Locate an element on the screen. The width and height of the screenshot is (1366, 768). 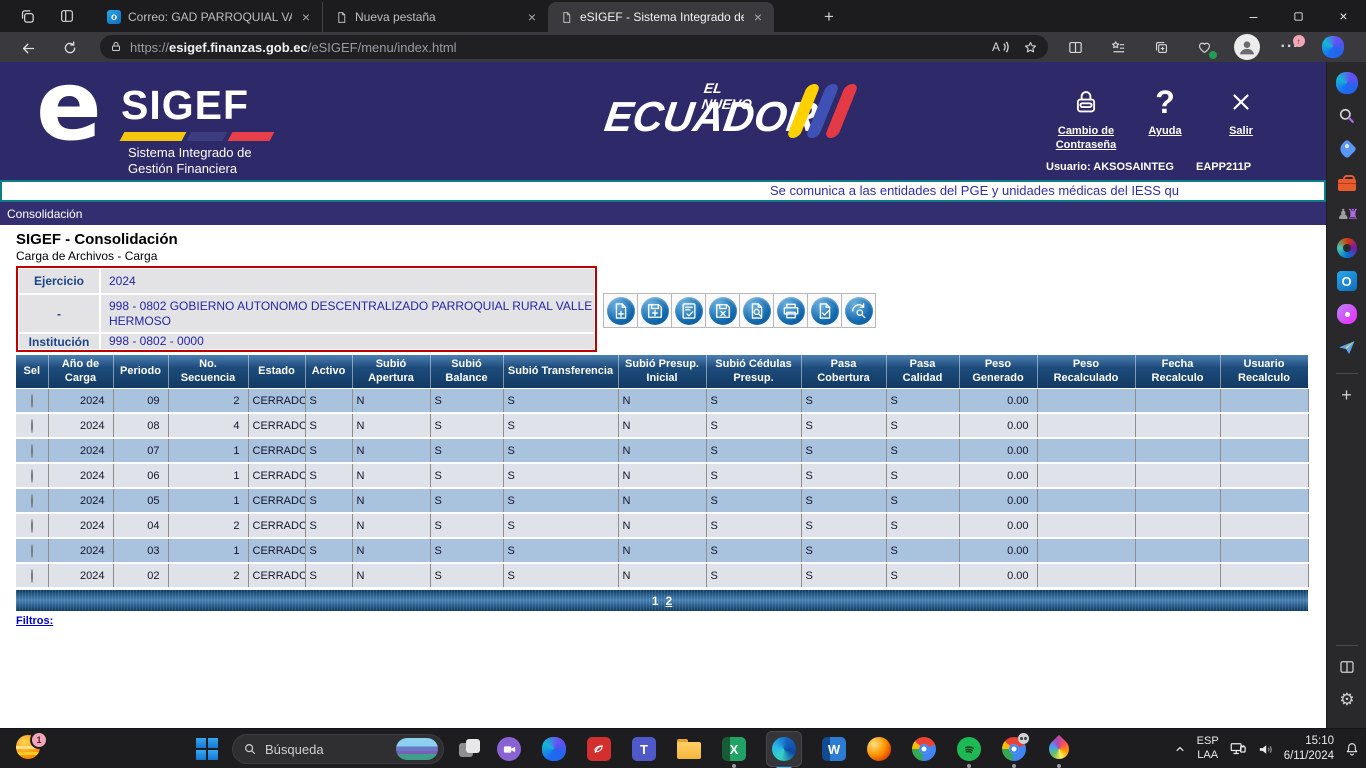
network-icon is located at coordinates (1238, 749).